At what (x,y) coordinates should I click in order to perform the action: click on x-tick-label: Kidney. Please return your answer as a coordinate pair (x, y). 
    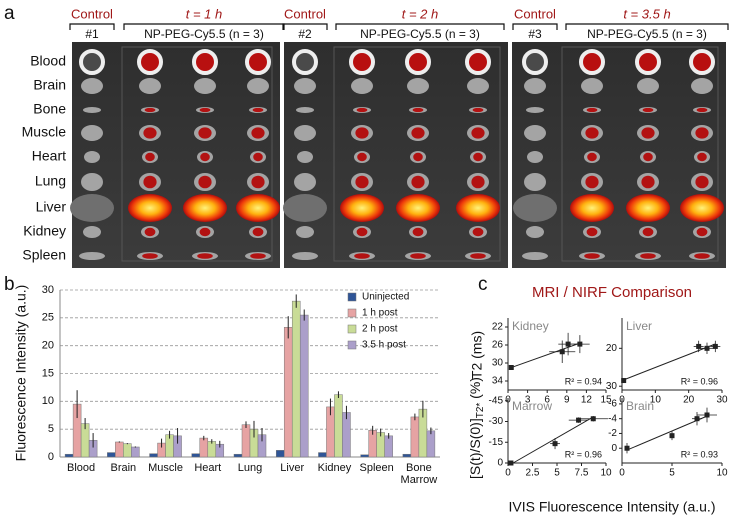
    Looking at the image, I should click on (334, 468).